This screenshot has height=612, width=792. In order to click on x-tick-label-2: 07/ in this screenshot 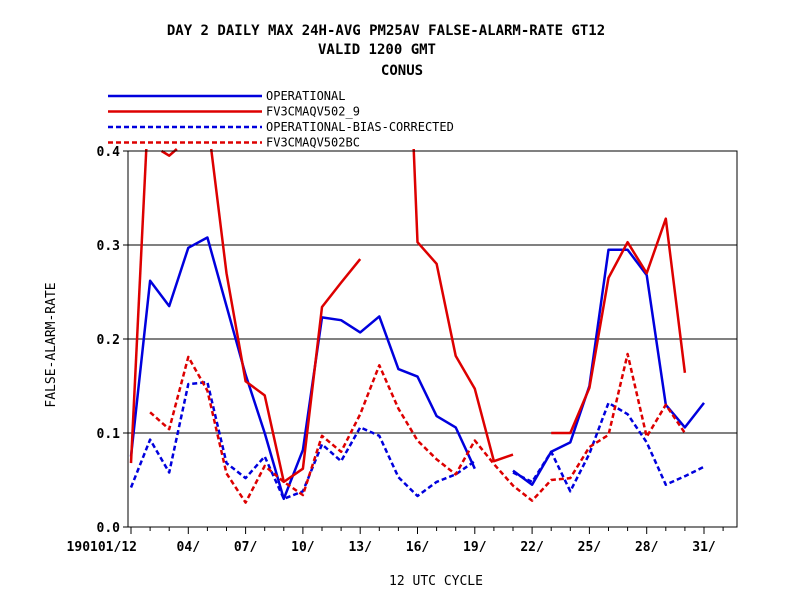, I will do `click(246, 547)`.